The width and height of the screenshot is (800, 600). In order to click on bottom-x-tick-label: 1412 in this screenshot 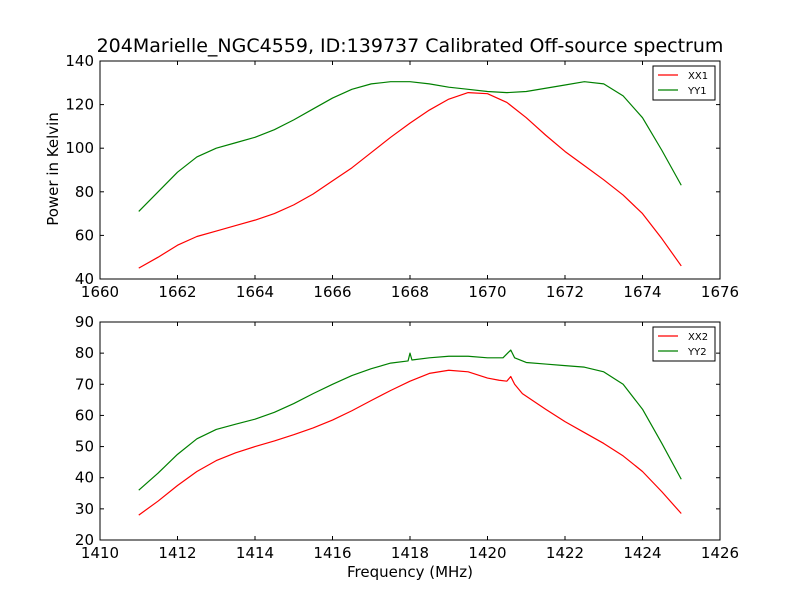, I will do `click(177, 553)`.